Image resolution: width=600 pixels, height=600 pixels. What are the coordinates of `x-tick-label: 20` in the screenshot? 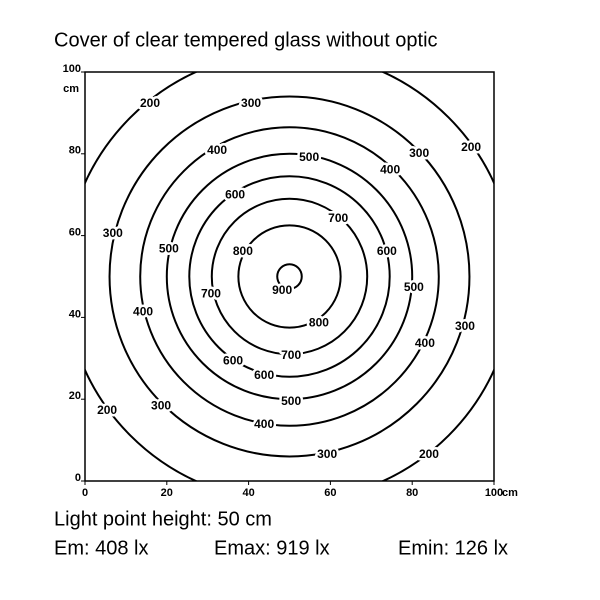 It's located at (167, 493).